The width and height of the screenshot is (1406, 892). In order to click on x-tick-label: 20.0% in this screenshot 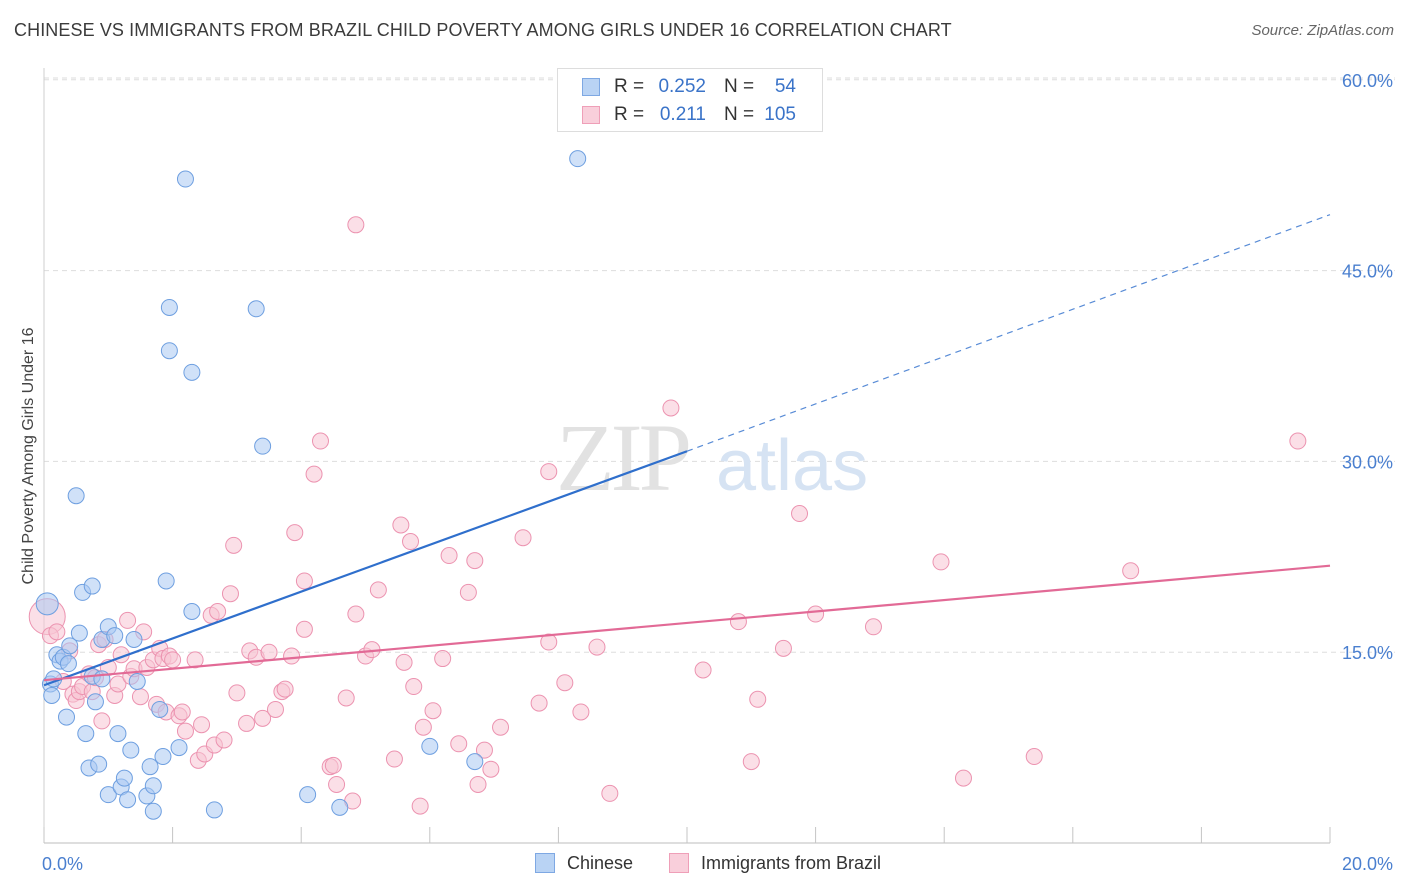, I will do `click(1367, 864)`.